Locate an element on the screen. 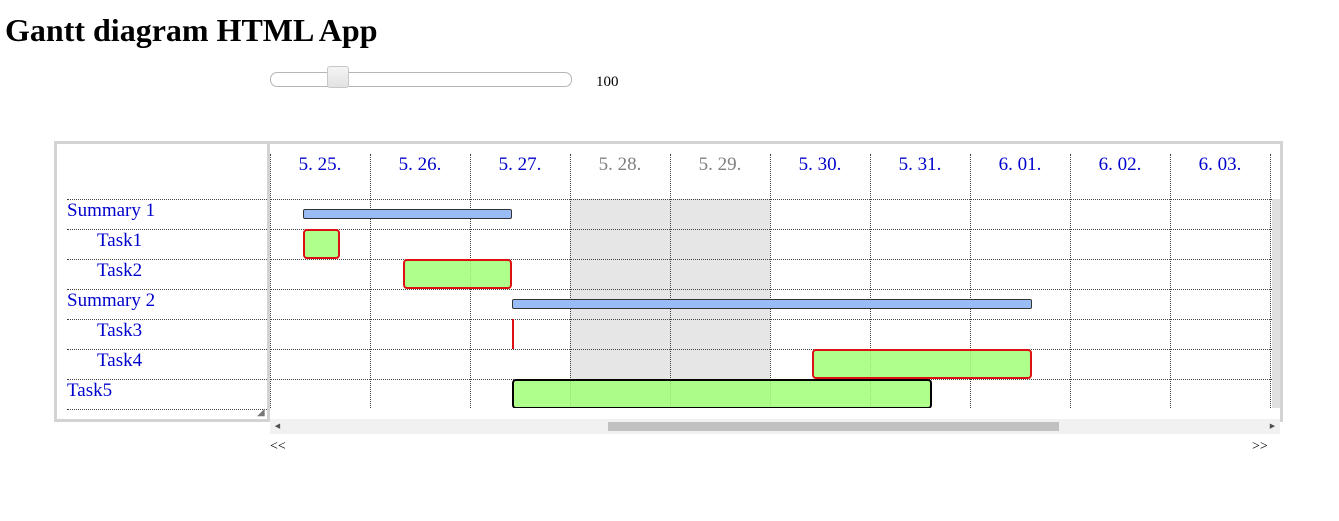 The height and width of the screenshot is (521, 1339). date-header: 5. 31. is located at coordinates (920, 164).